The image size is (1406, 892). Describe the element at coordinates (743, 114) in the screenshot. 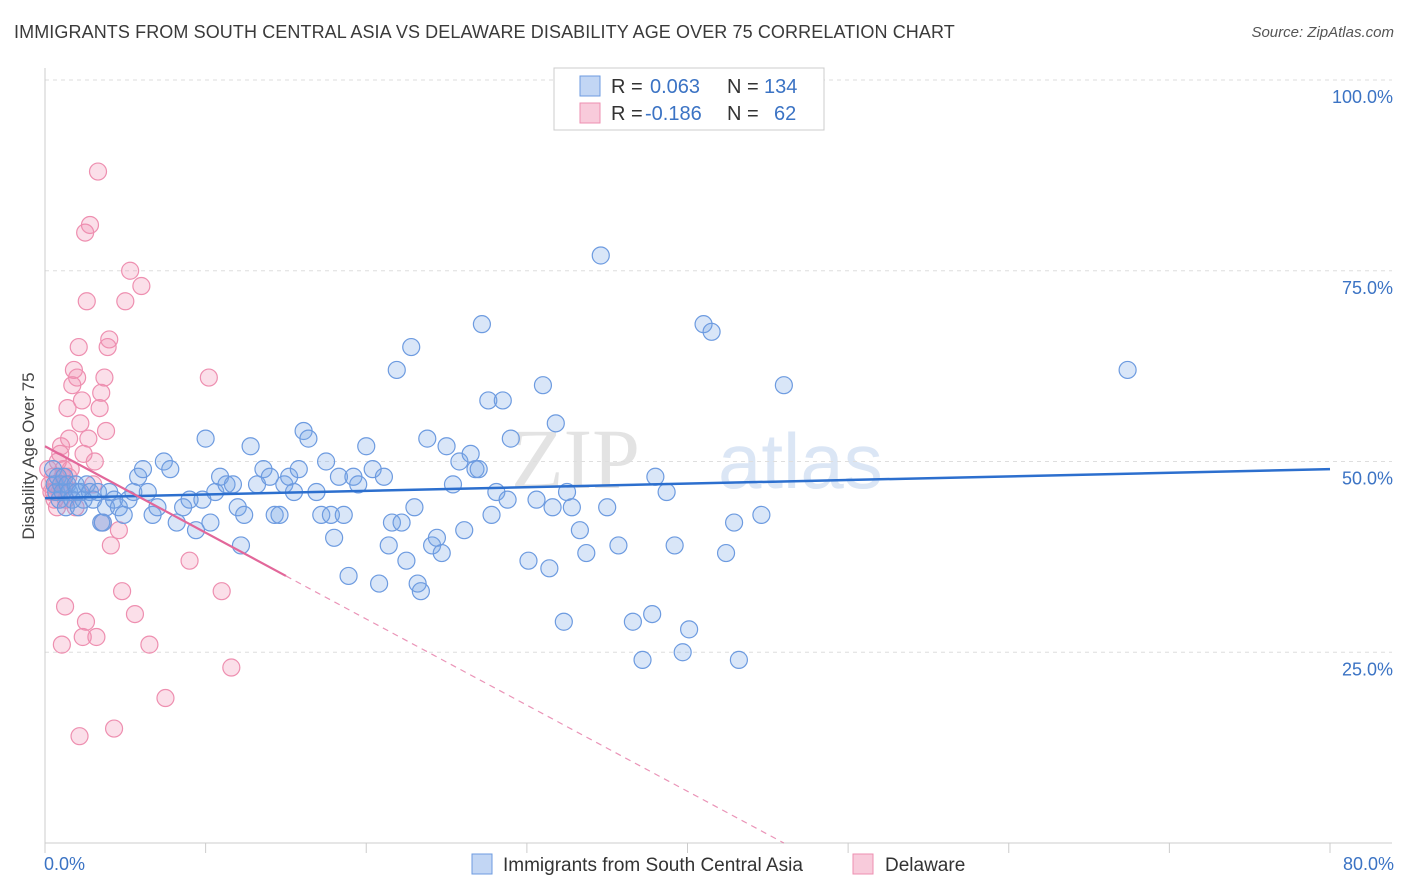

I see `legend-n-label-pink: N =` at that location.